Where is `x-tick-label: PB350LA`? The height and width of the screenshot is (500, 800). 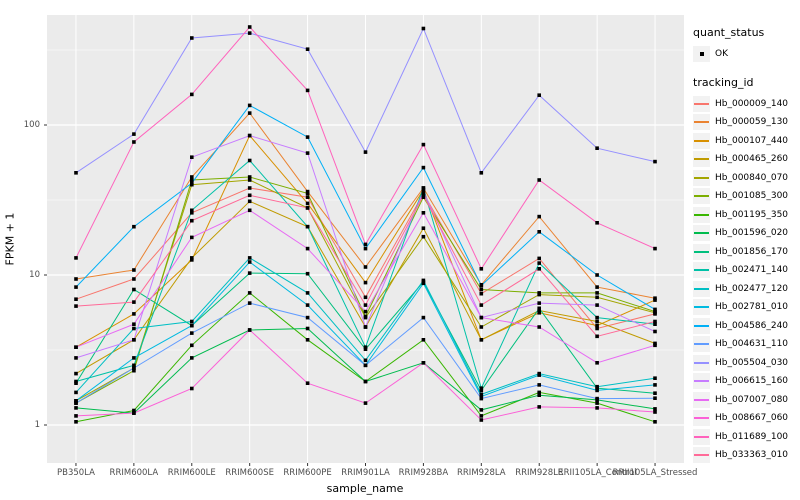 x-tick-label: PB350LA is located at coordinates (75, 473).